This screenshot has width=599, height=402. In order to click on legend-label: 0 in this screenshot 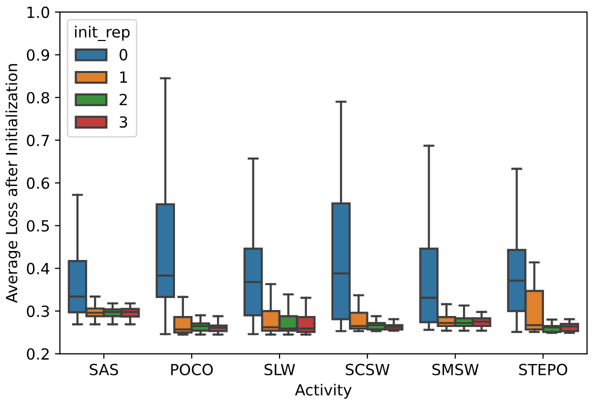, I will do `click(124, 54)`.